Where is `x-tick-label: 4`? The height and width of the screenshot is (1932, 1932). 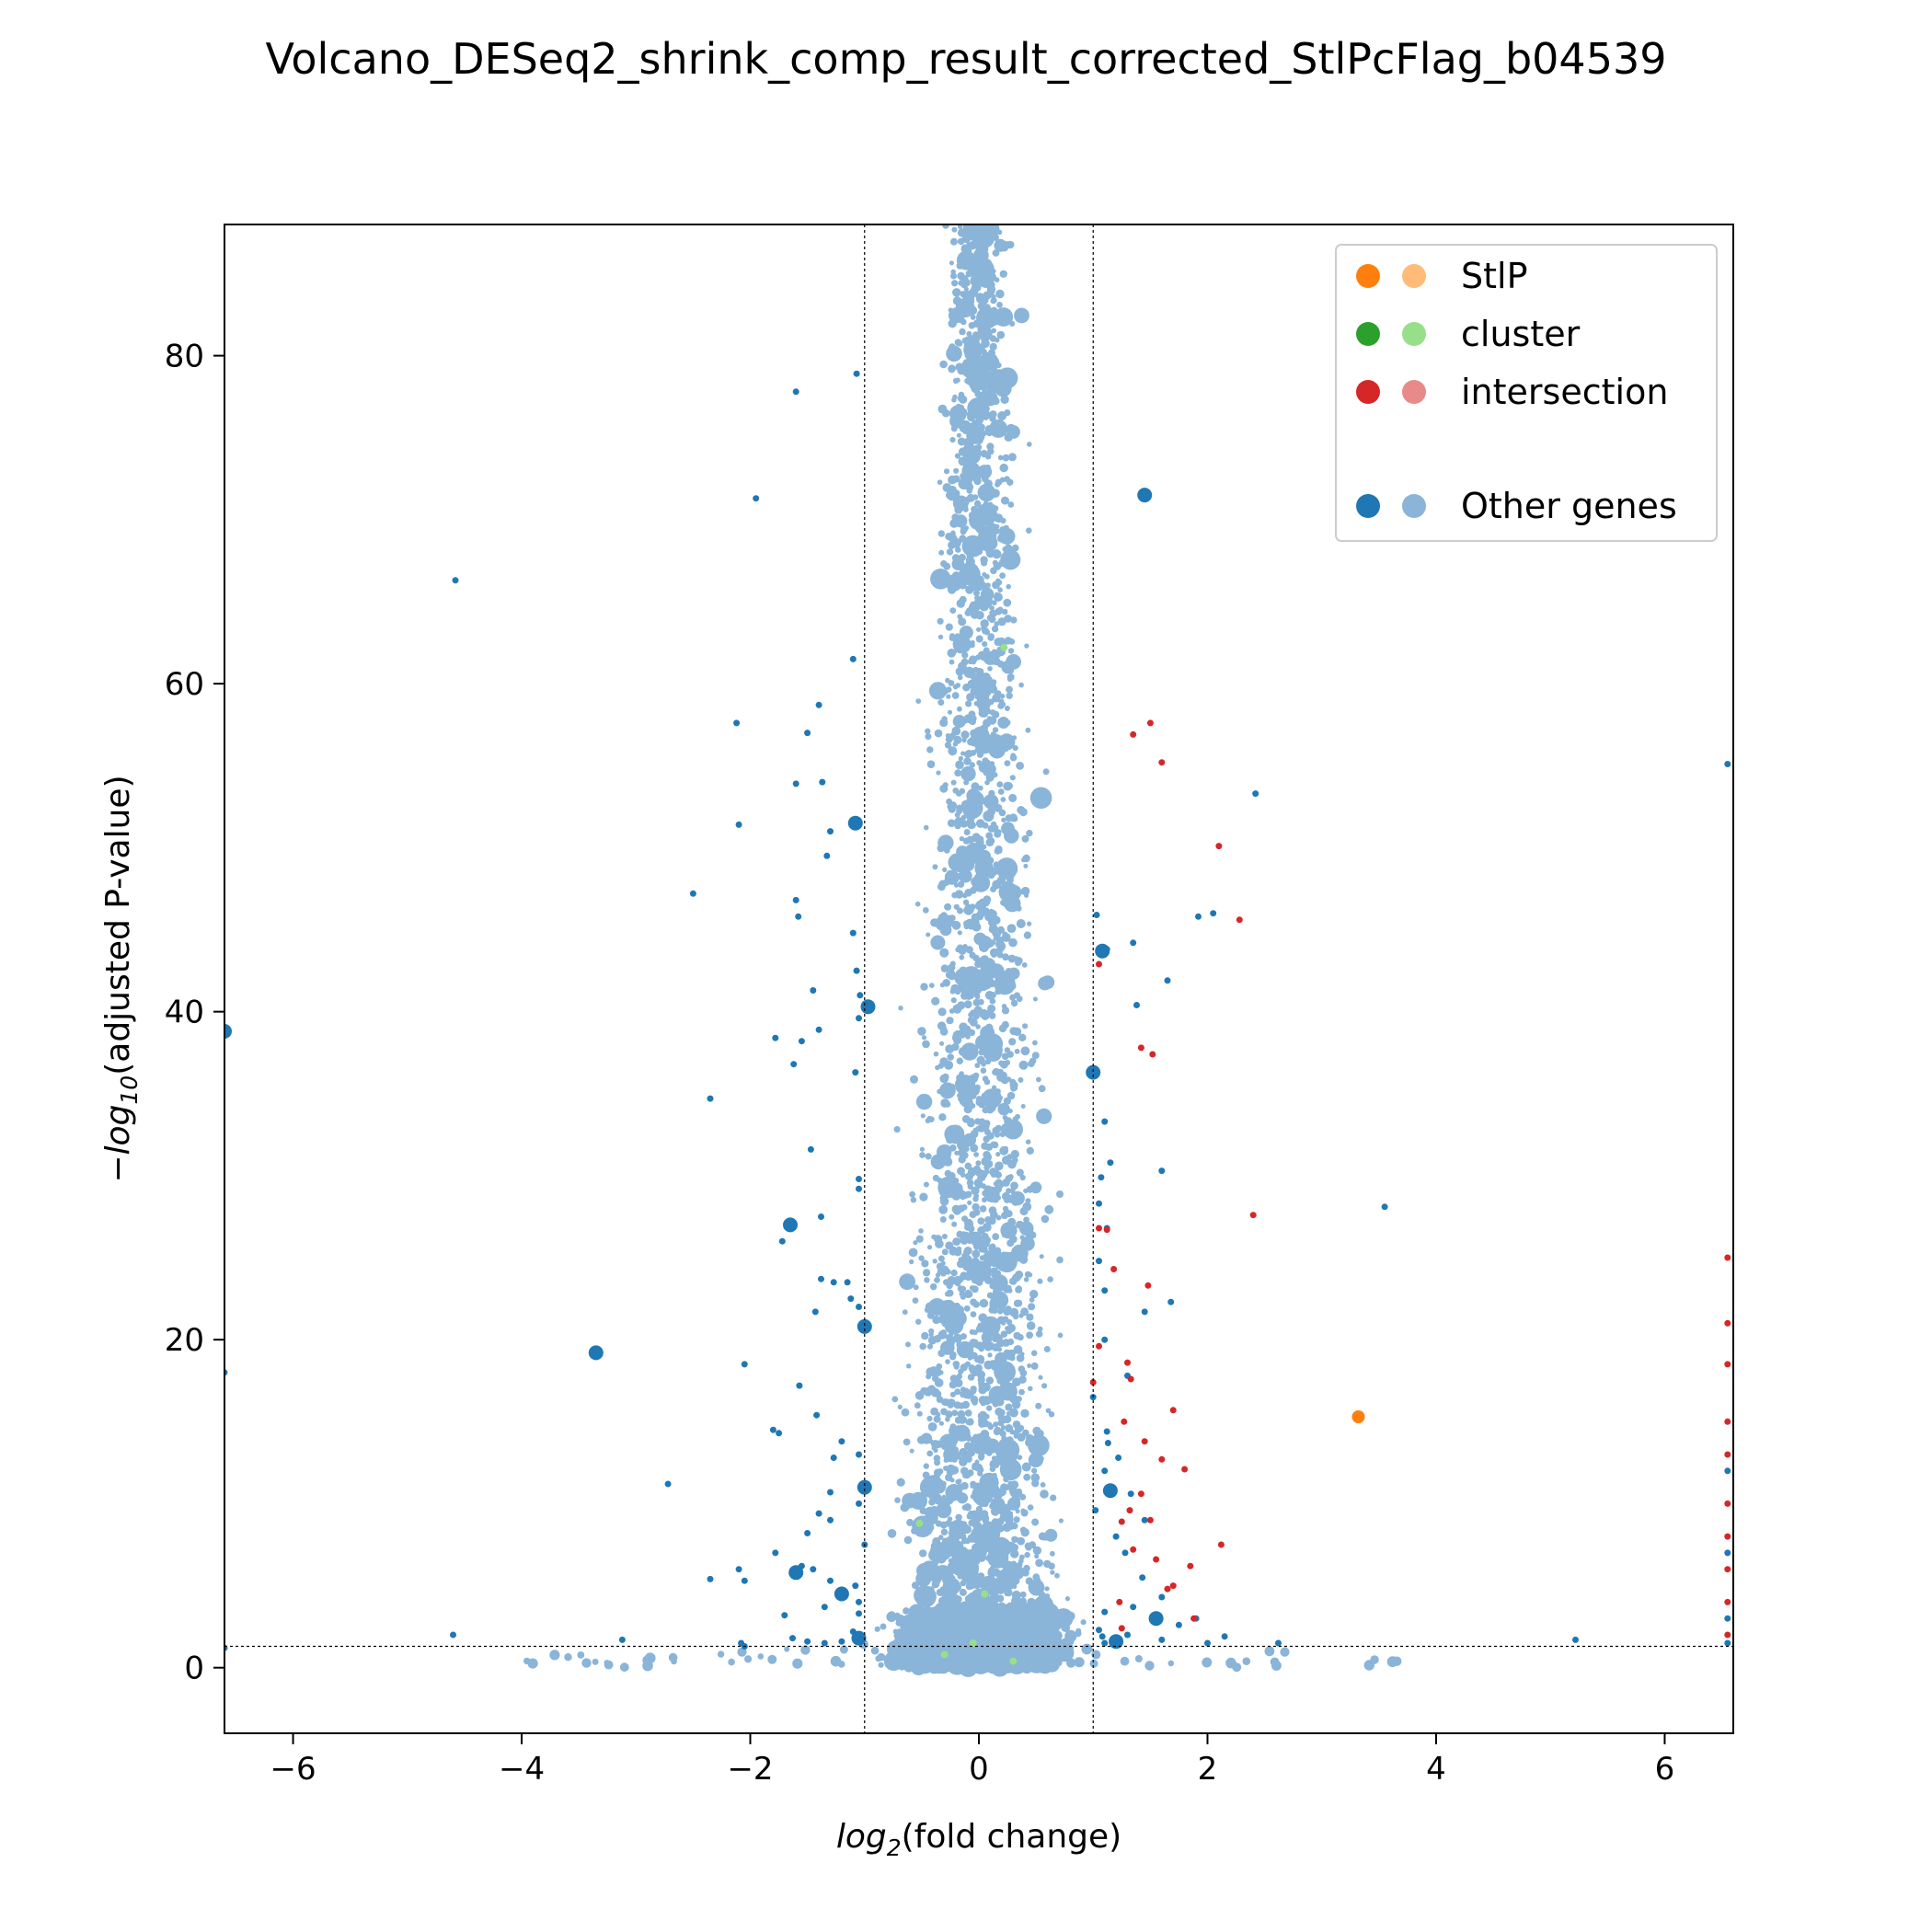
x-tick-label: 4 is located at coordinates (1436, 1769).